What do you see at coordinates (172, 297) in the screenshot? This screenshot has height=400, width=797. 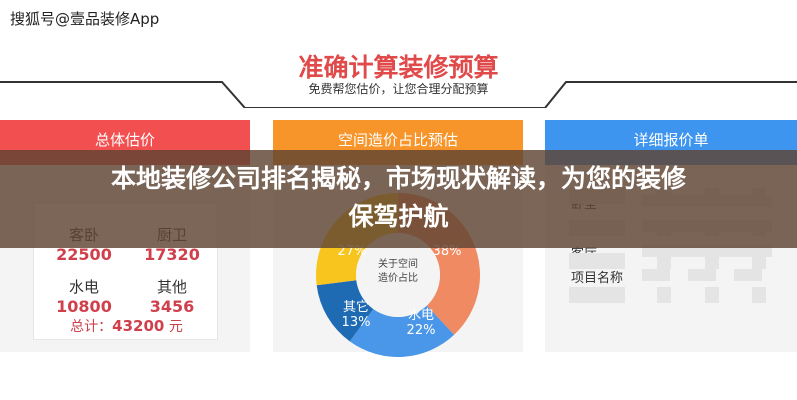 I see `estimate-item: 其他 3456` at bounding box center [172, 297].